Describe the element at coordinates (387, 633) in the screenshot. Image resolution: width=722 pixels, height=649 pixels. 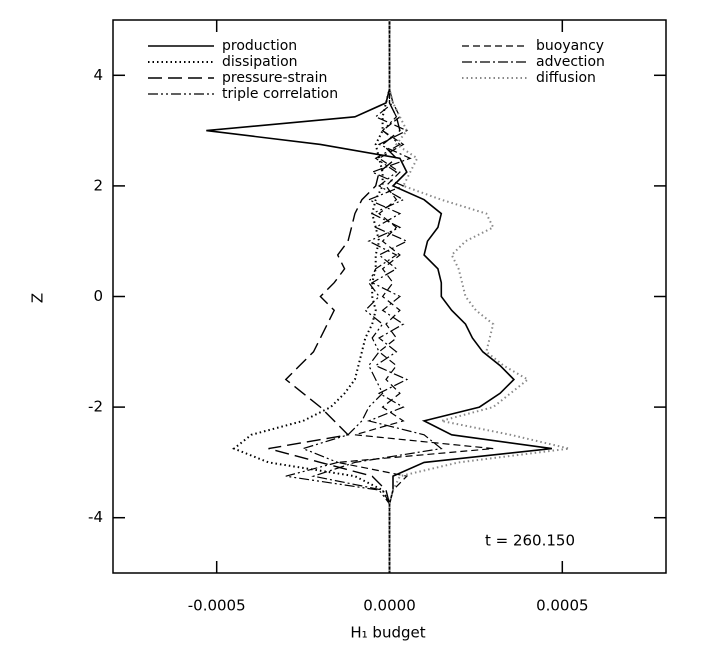
I see `x-axis-label: H₁ budget` at that location.